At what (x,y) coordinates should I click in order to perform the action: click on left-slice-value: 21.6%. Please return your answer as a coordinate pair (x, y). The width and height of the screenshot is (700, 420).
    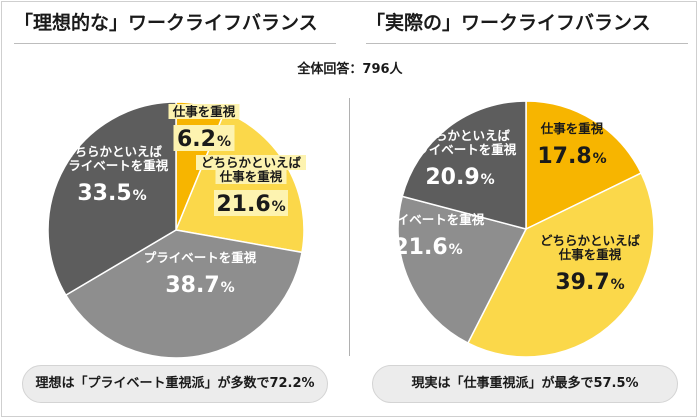
    Looking at the image, I should click on (250, 204).